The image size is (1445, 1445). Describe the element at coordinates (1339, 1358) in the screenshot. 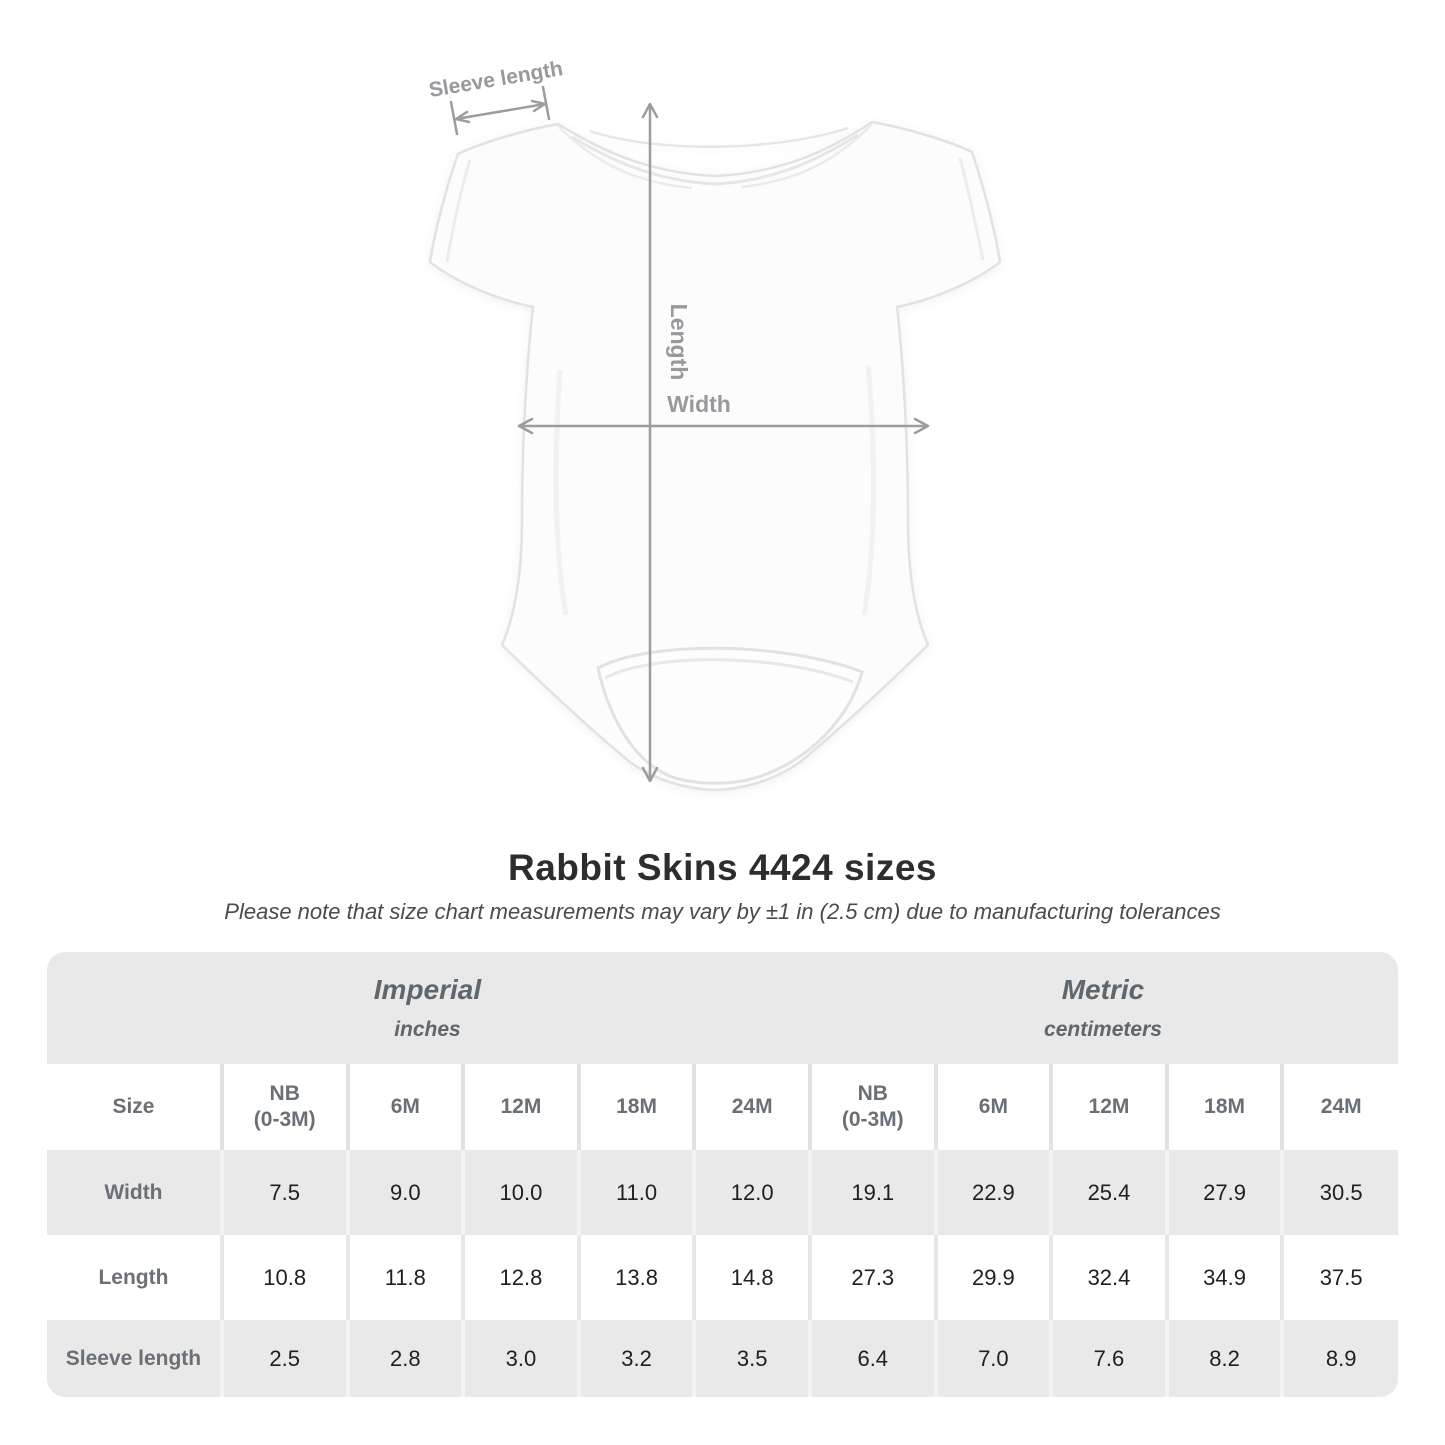

I see `value-cell: 8.9` at that location.